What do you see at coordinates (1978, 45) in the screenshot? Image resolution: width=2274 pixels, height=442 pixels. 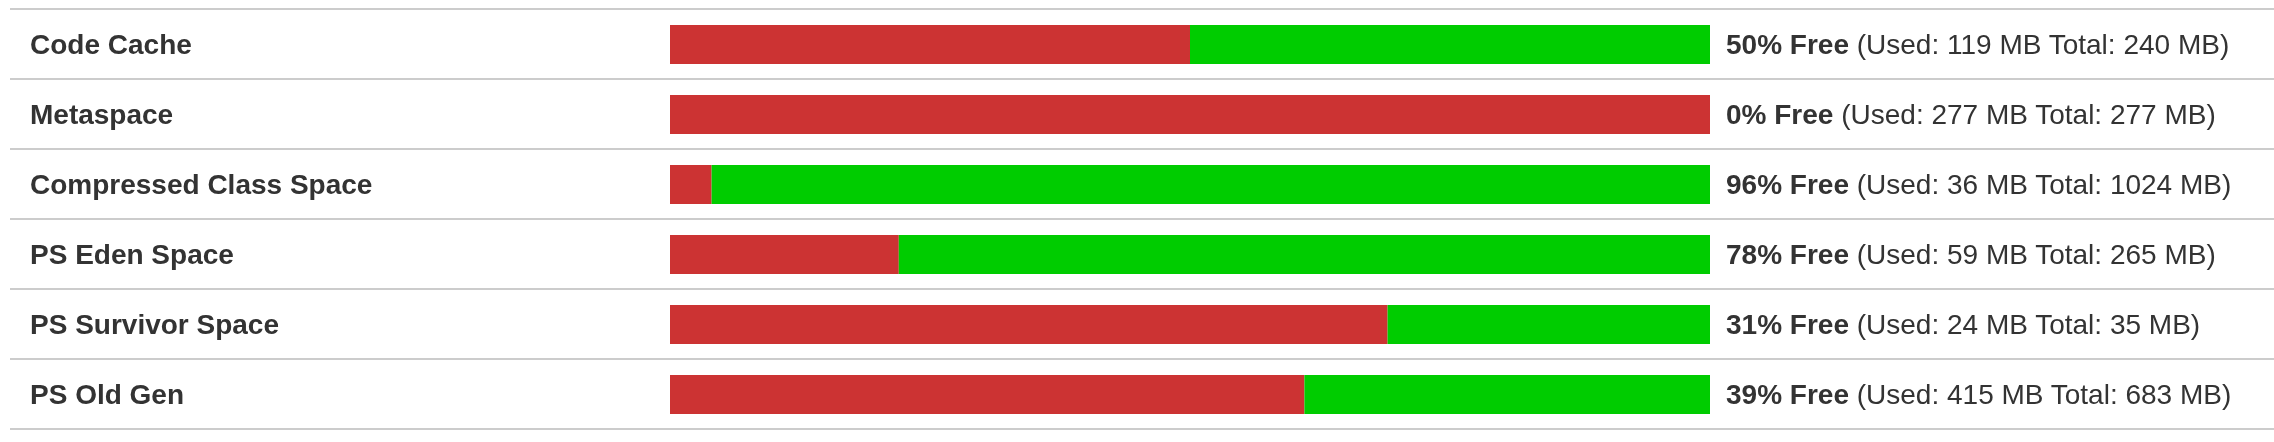 I see `total-label: 50% Free (Used: 119 MB Total: 240 MB)` at bounding box center [1978, 45].